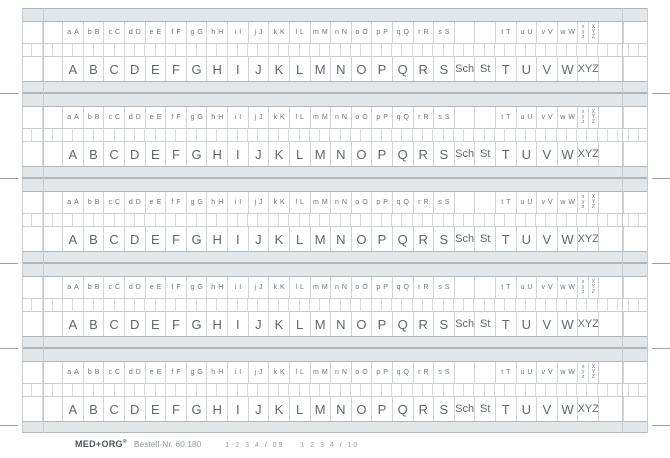 This screenshot has height=458, width=670. Describe the element at coordinates (336, 287) in the screenshot. I see `lowercase-letter: n` at that location.